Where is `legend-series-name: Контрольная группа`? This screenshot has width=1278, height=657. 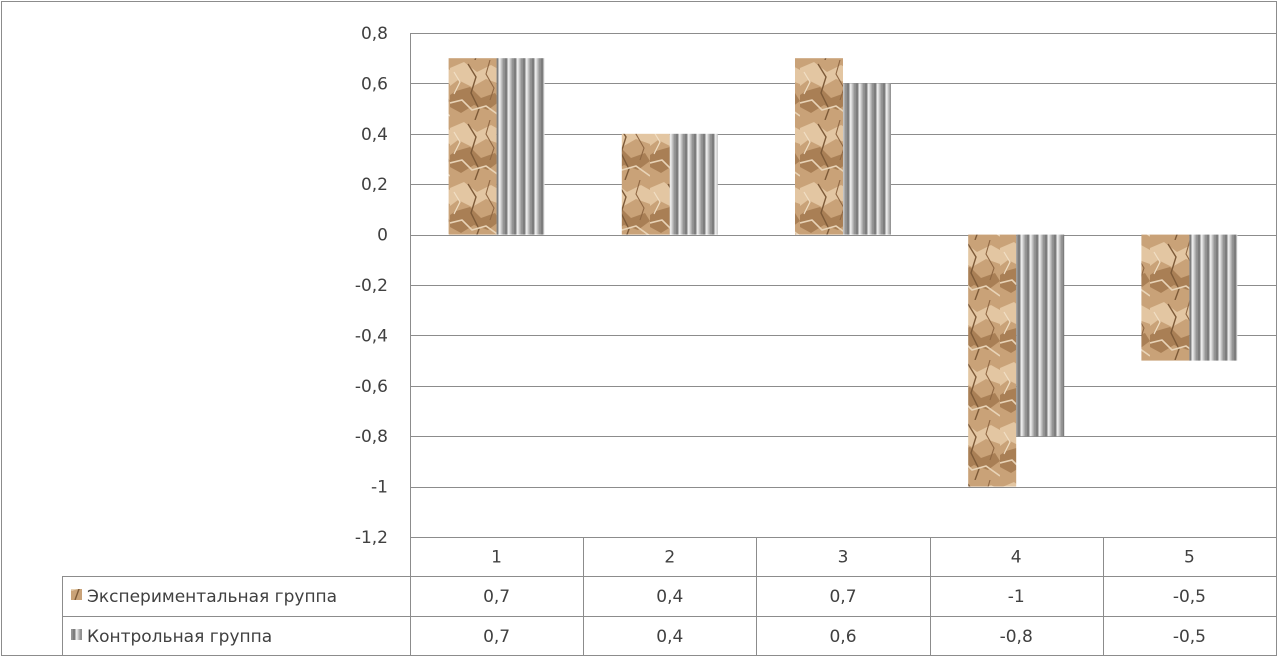 legend-series-name: Контрольная группа is located at coordinates (179, 637).